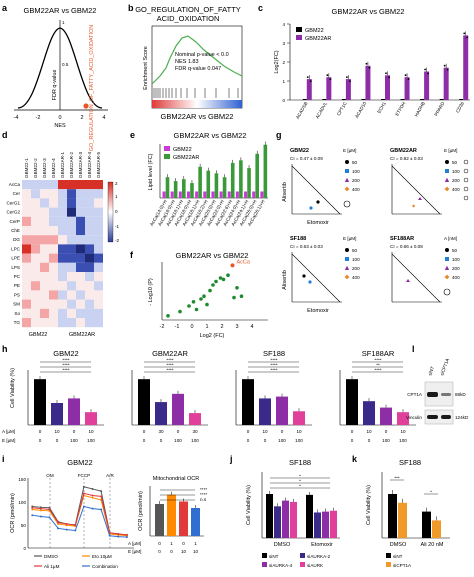 This screenshot has height=577, width=474. I want to click on panel-d-row-label: AcCa, so click(15, 184).